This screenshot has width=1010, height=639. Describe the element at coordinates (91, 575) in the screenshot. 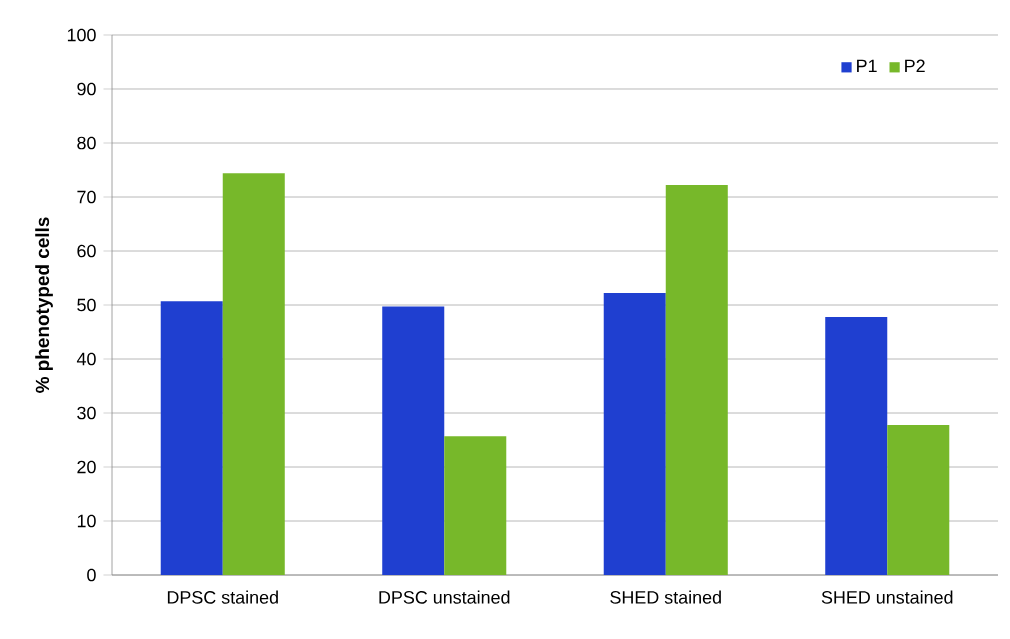

I see `y-tick-label: 0` at that location.